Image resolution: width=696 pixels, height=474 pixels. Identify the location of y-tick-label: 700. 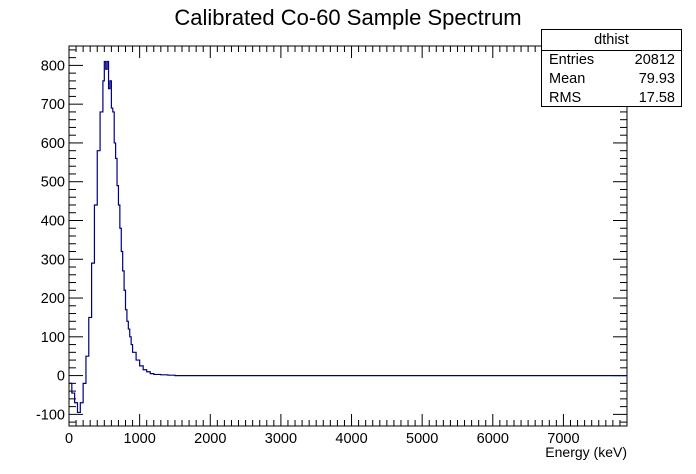
(53, 105).